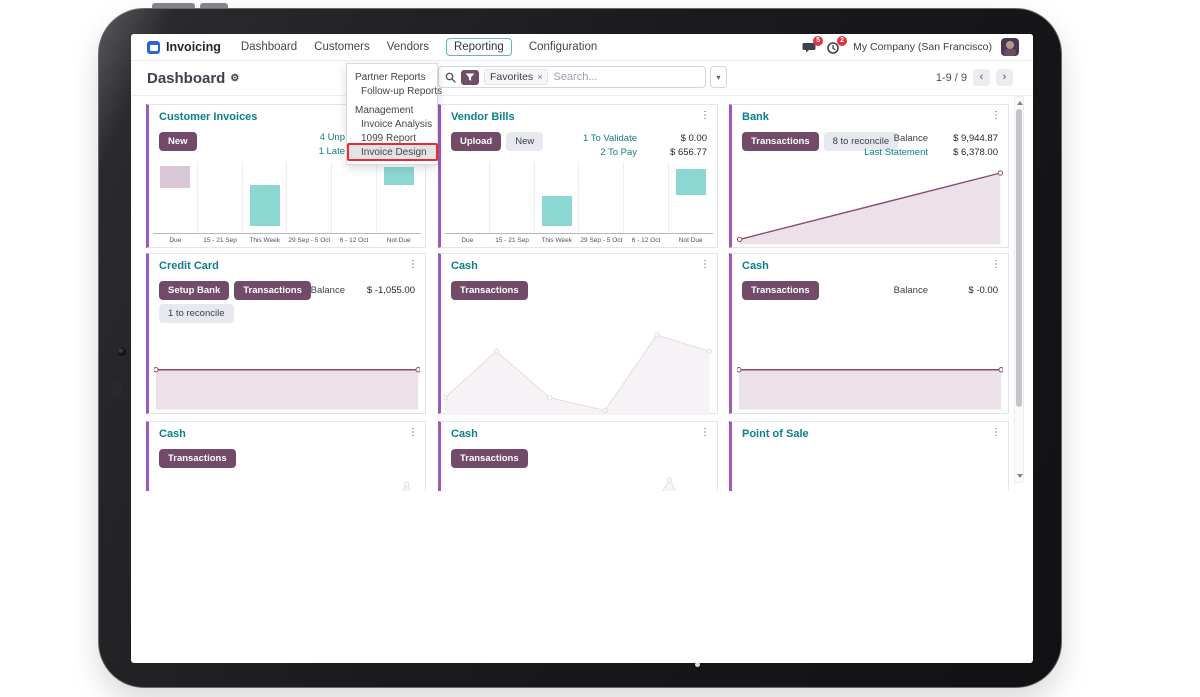 The width and height of the screenshot is (1200, 697). Describe the element at coordinates (286, 456) in the screenshot. I see `card-cash-3: Cash ⋮ Transactions` at that location.